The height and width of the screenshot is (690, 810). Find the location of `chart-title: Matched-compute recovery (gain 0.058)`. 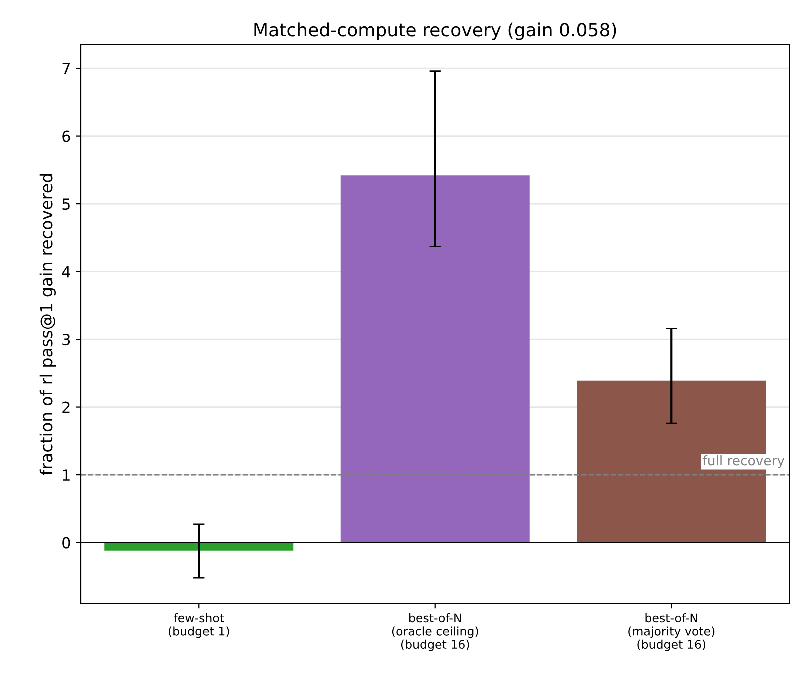

chart-title: Matched-compute recovery (gain 0.058) is located at coordinates (435, 31).